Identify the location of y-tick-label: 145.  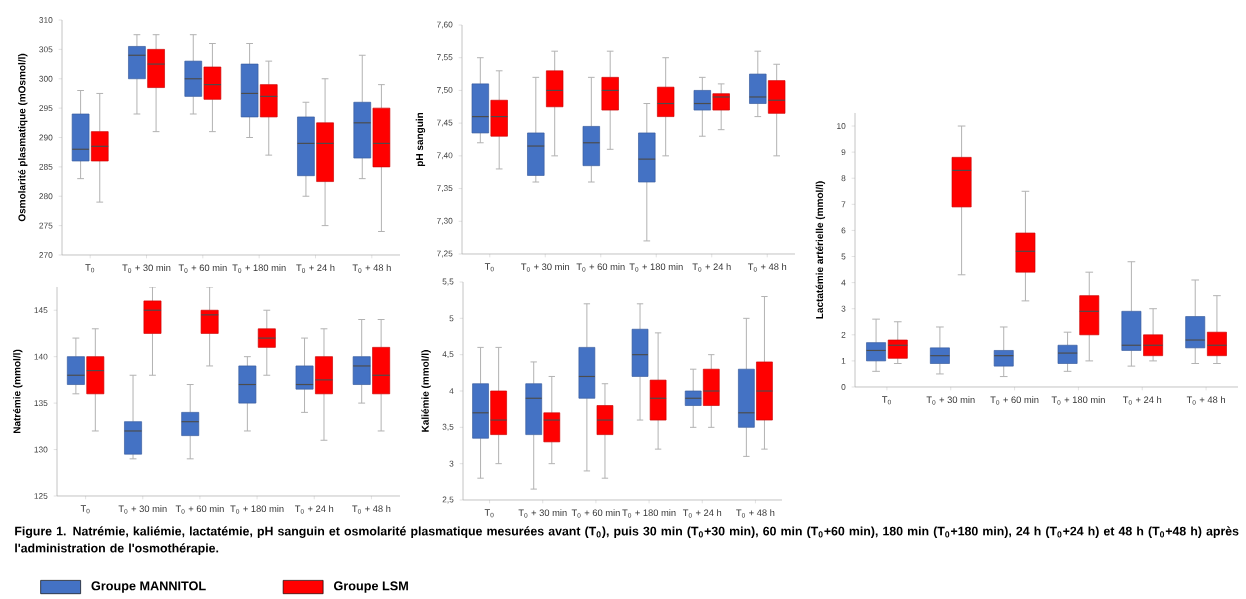
(41, 310).